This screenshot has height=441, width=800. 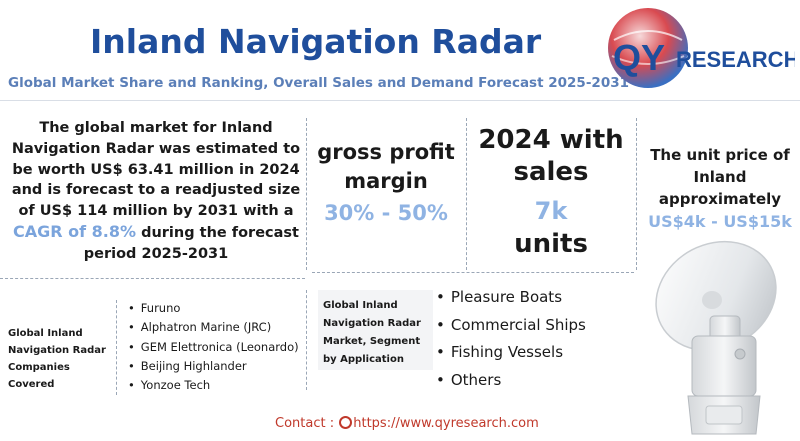 What do you see at coordinates (213, 308) in the screenshot?
I see `list-item: Furuno` at bounding box center [213, 308].